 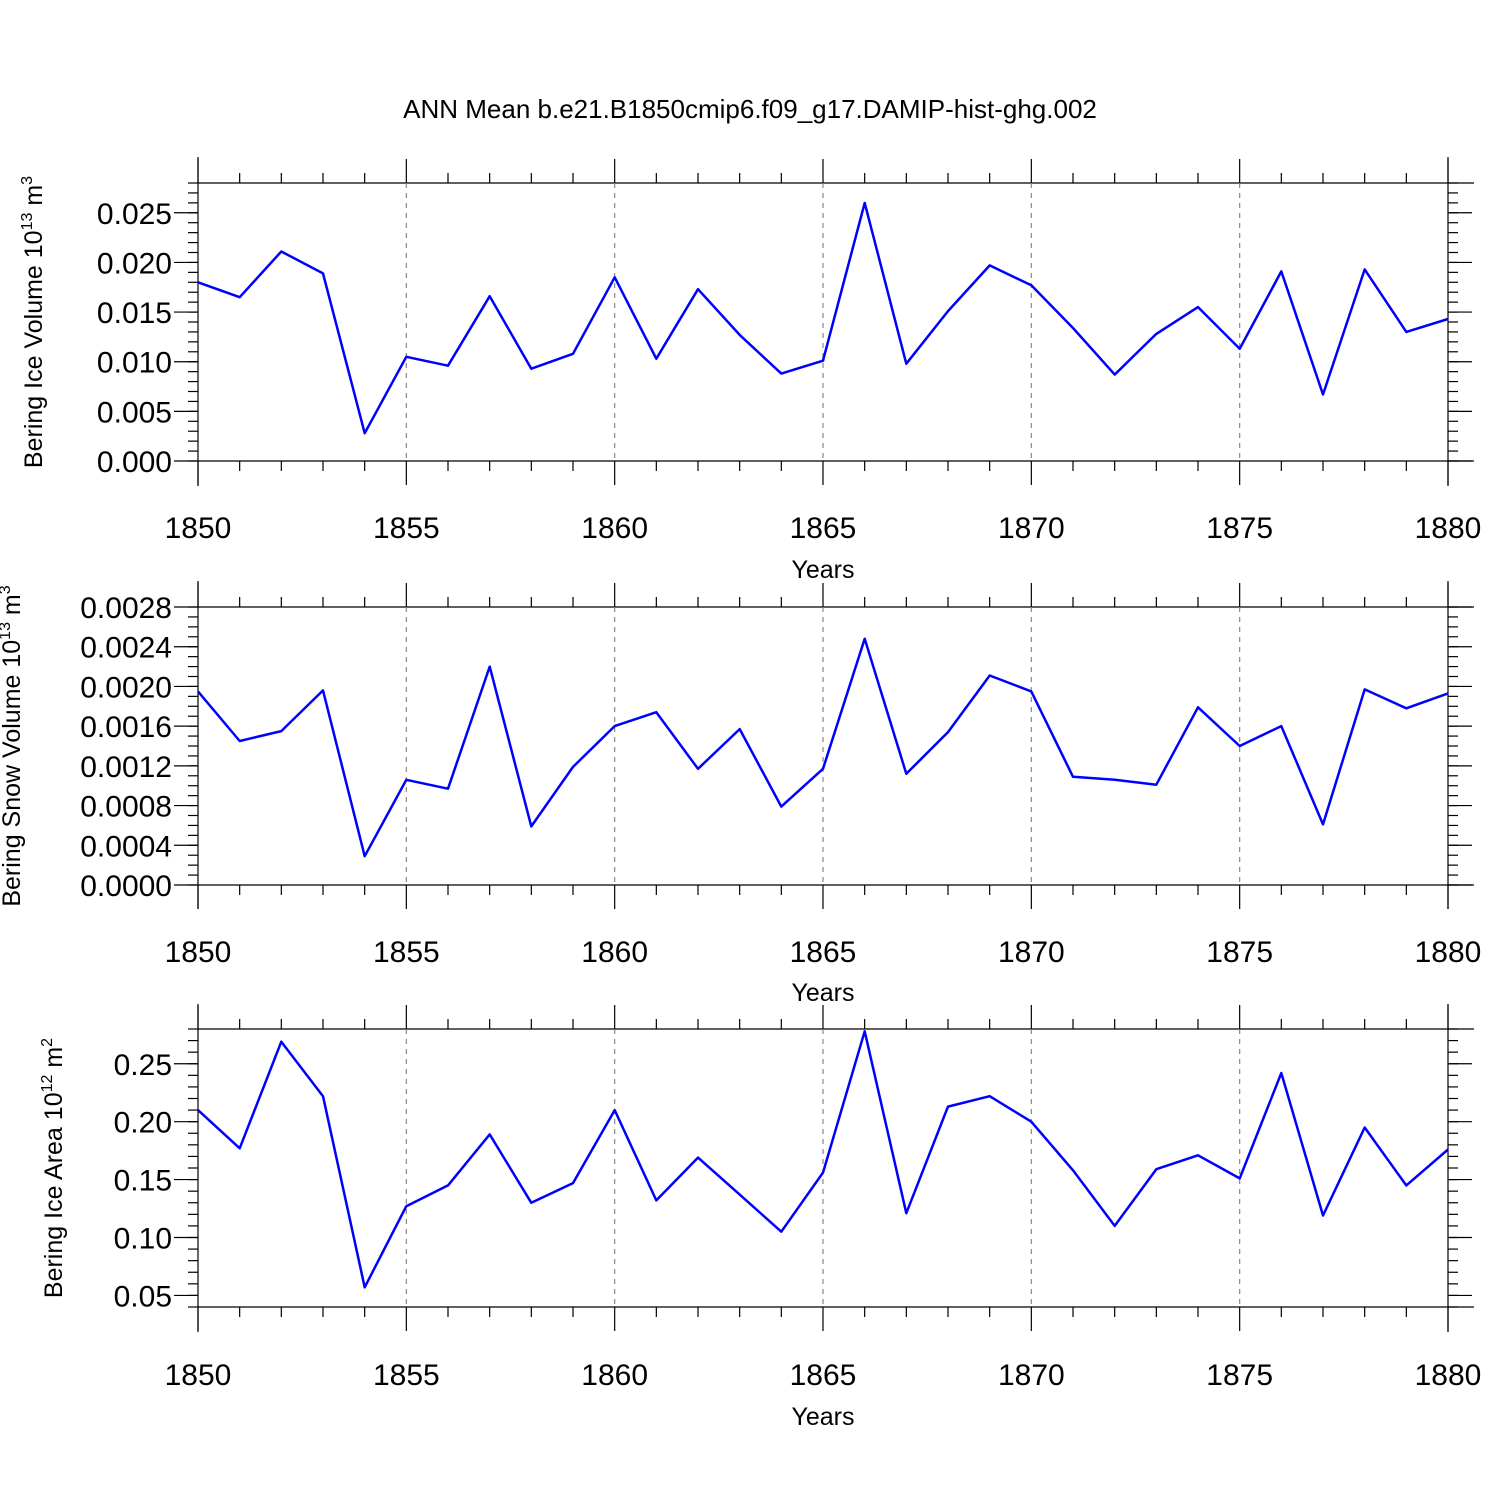 I want to click on y-tick-label: 0.25, so click(x=143, y=1065).